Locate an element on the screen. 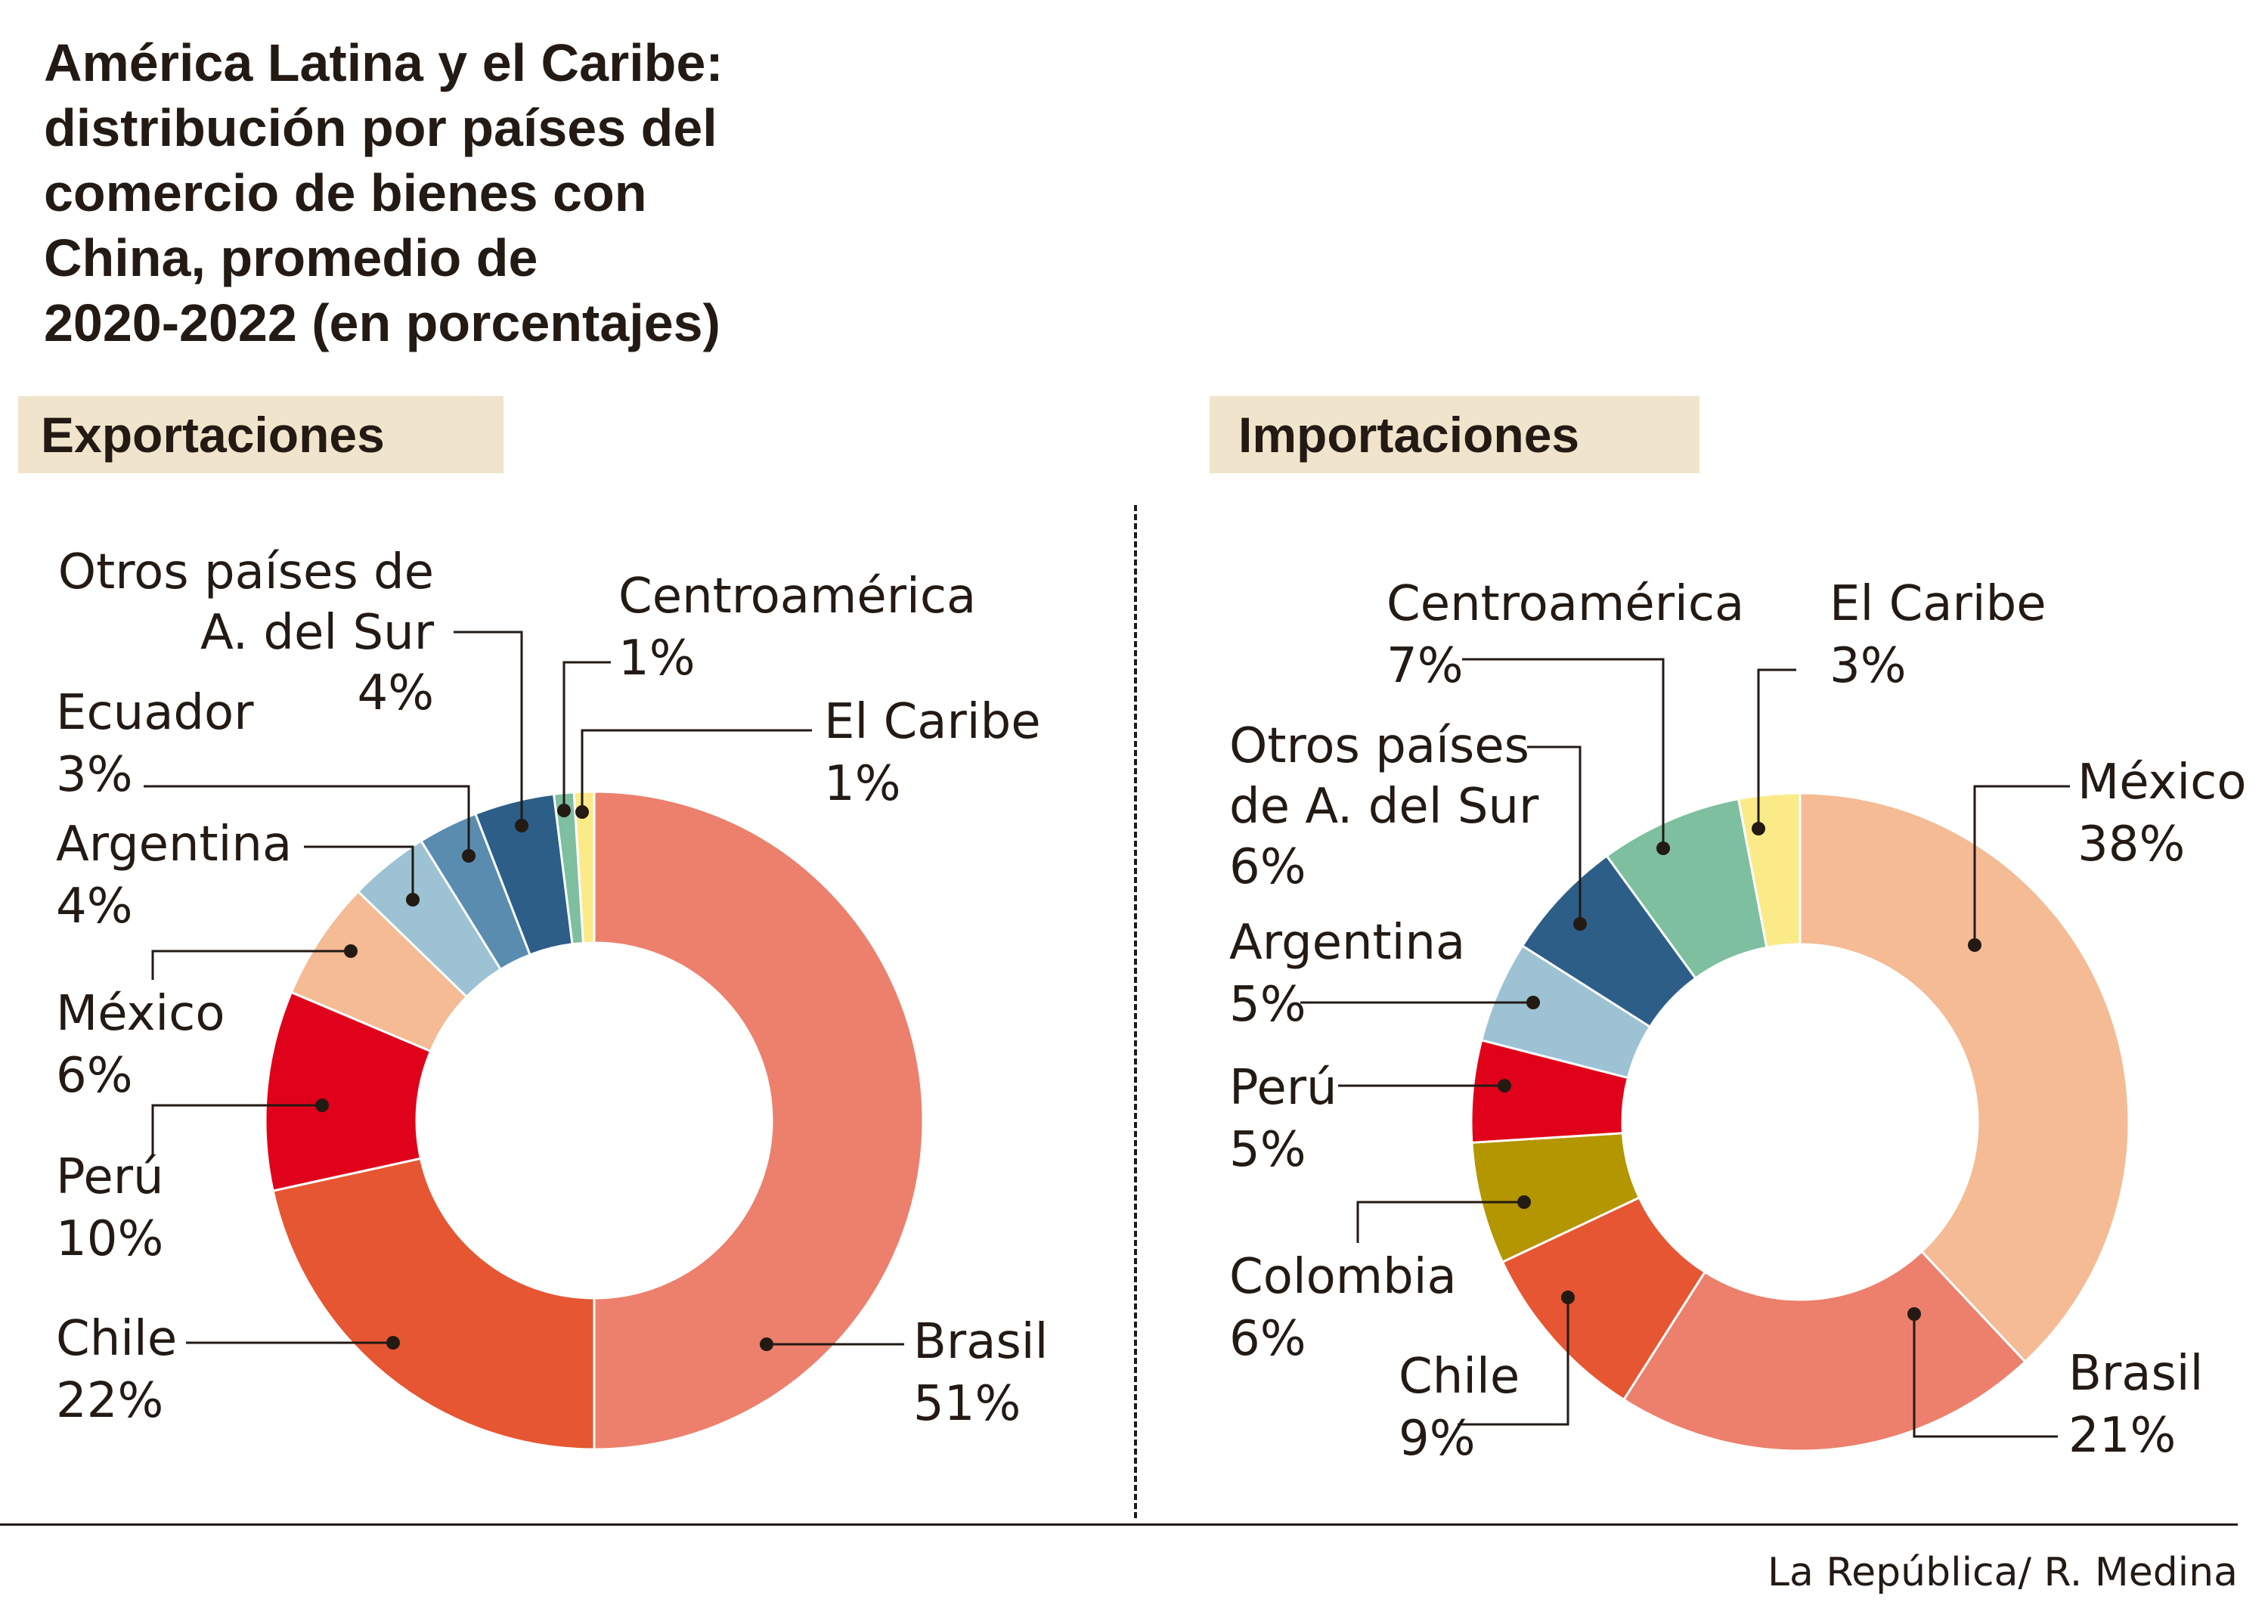 This screenshot has height=1624, width=2268. exp-mexico-dot is located at coordinates (351, 951).